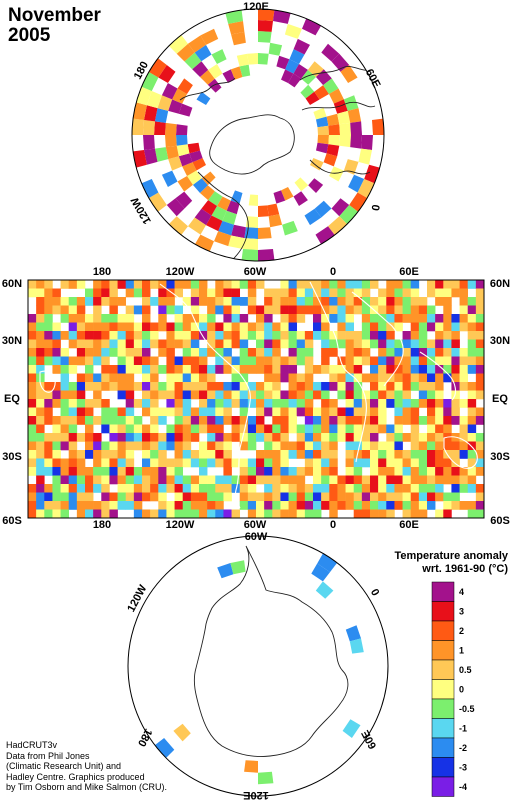 Image resolution: width=512 pixels, height=800 pixels. What do you see at coordinates (102, 272) in the screenshot?
I see `lon-label-top-180: 180` at bounding box center [102, 272].